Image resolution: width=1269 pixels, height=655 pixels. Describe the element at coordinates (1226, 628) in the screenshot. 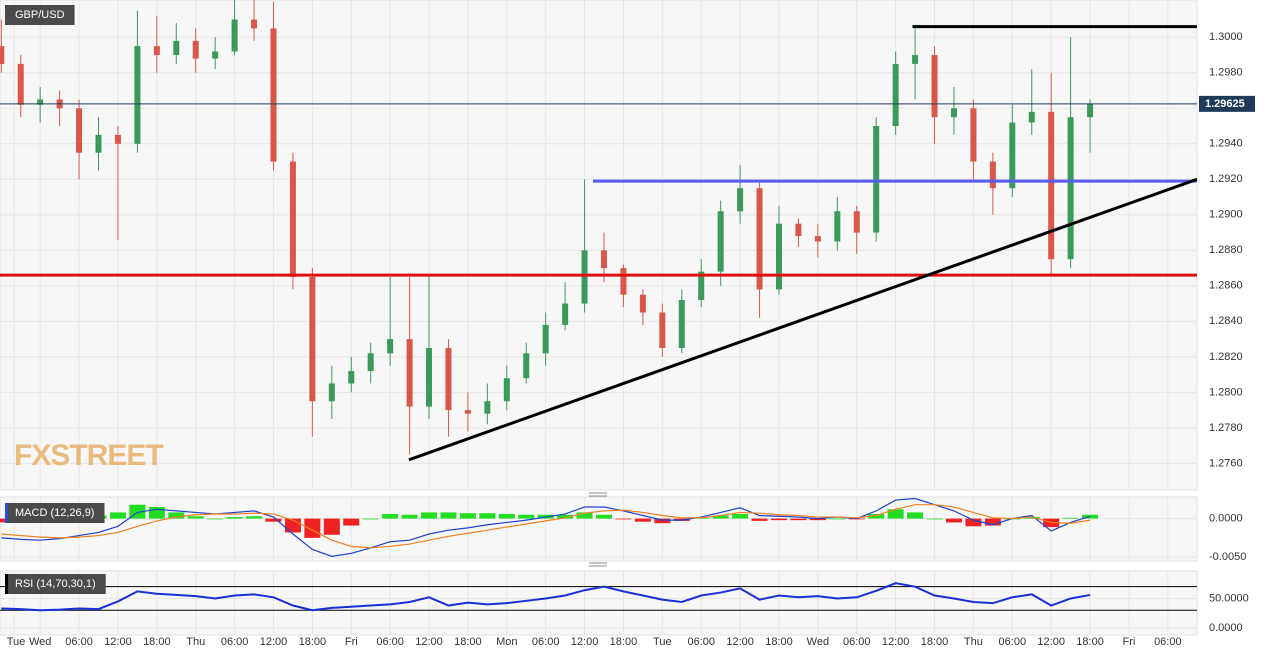

I see `y-tick-label: 0.0000` at that location.